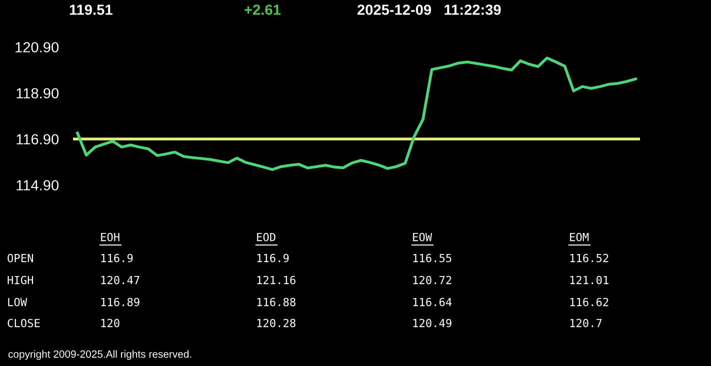 This screenshot has height=366, width=711. Describe the element at coordinates (100, 355) in the screenshot. I see `text: copyright 2009-2025.All rights reserved.` at that location.